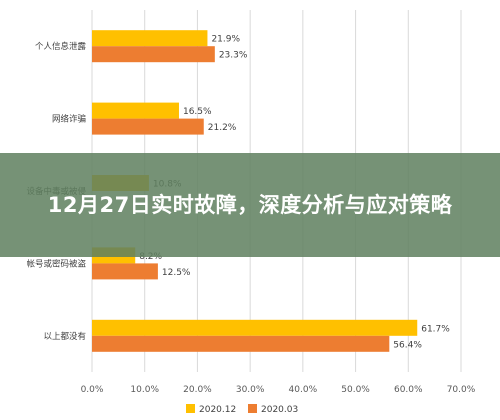 This screenshot has height=420, width=500. Describe the element at coordinates (225, 40) in the screenshot. I see `data-label: 21.9%` at that location.